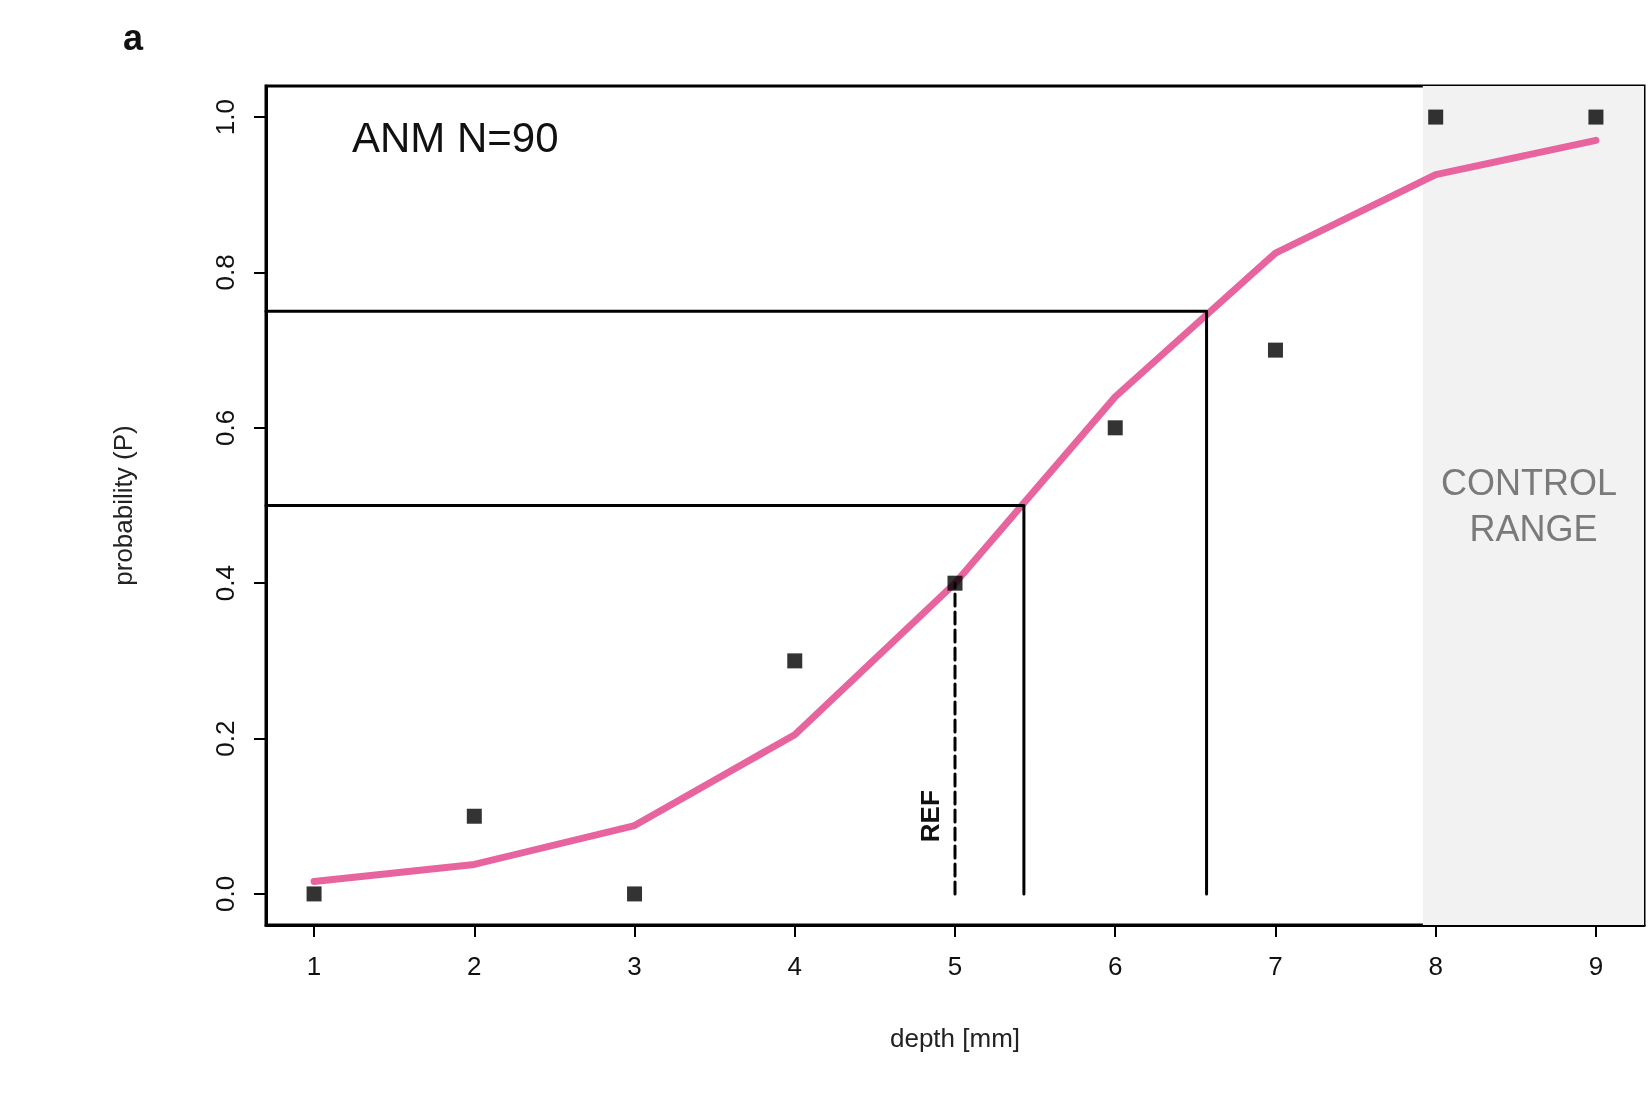 The width and height of the screenshot is (1650, 1093). I want to click on x-tick-label: 8, so click(1435, 966).